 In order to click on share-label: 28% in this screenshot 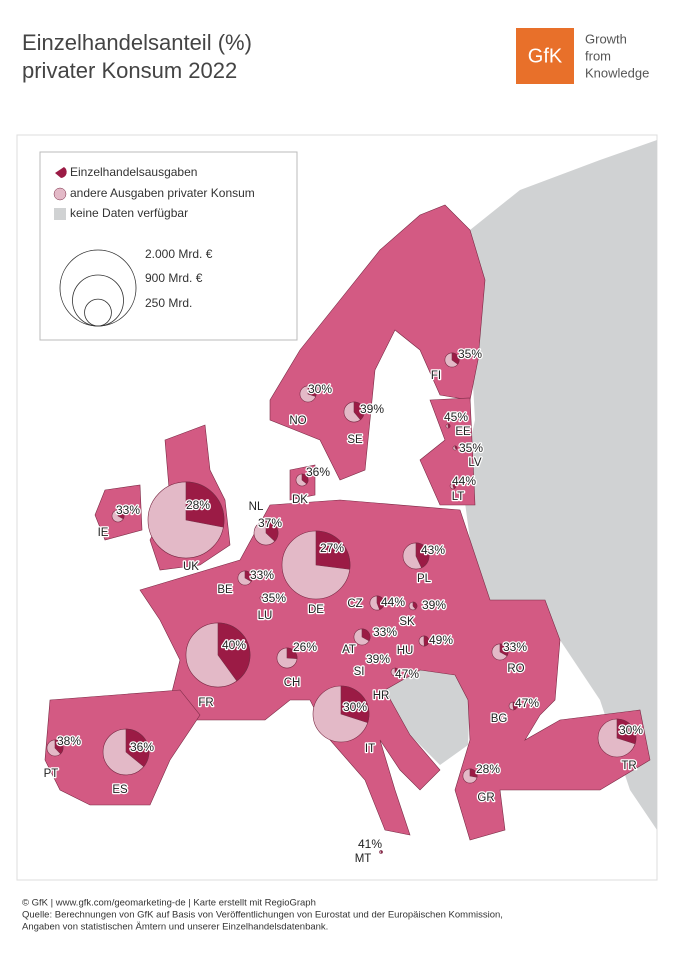, I will do `click(488, 769)`.